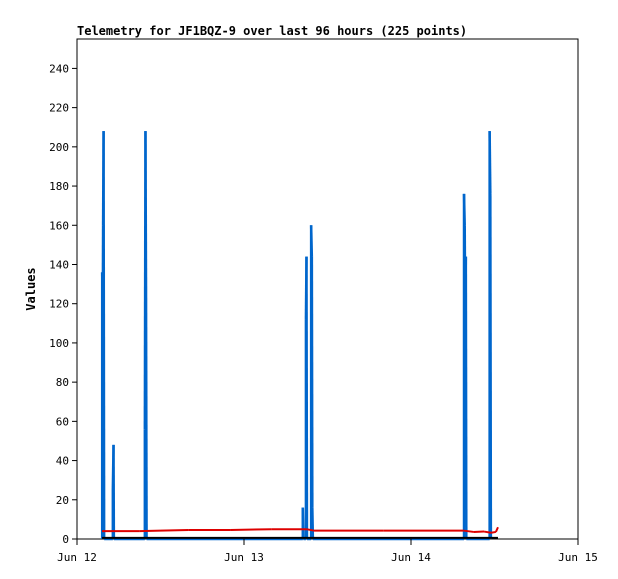  I want to click on x-tick-label: Jun 14, so click(411, 557).